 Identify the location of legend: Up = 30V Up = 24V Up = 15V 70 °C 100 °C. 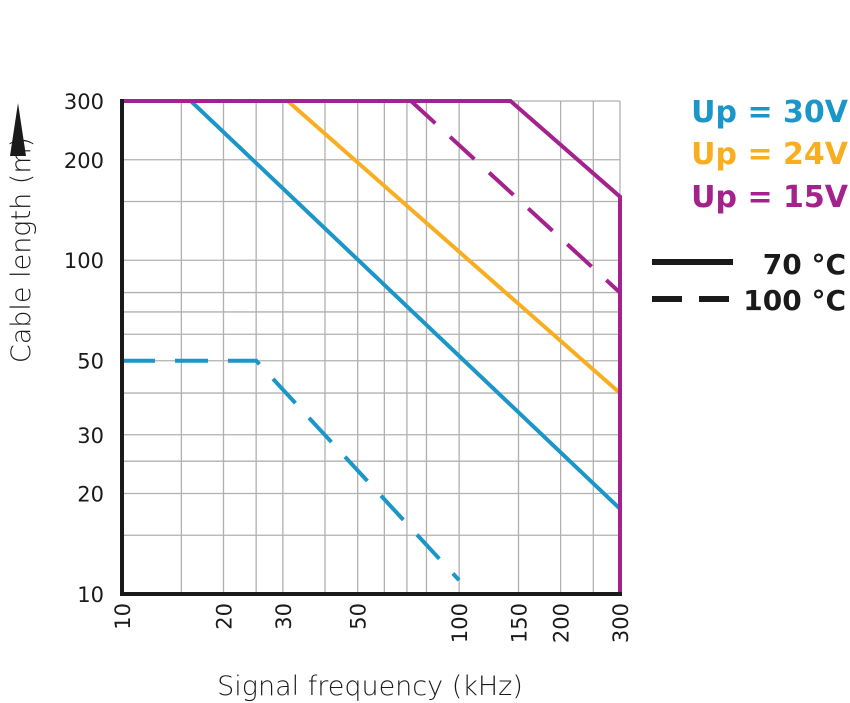
(750, 206).